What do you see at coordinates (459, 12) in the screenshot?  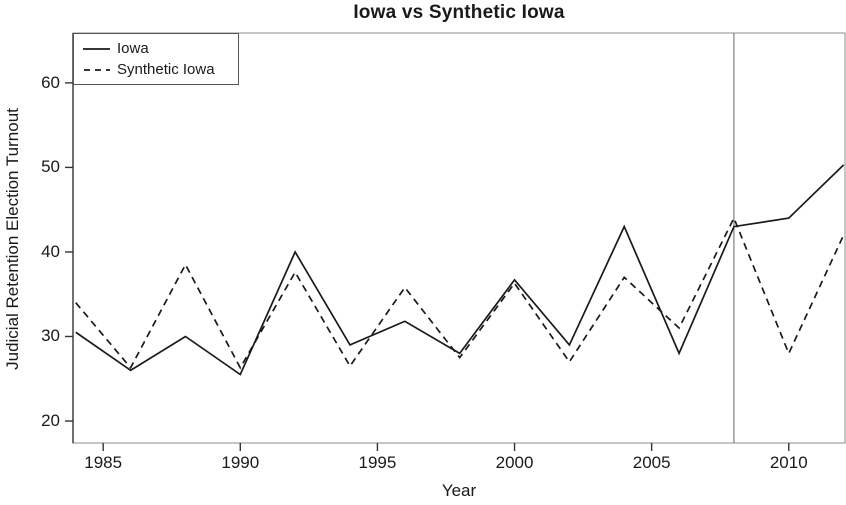 I see `chart-title: Iowa vs Synthetic Iowa` at bounding box center [459, 12].